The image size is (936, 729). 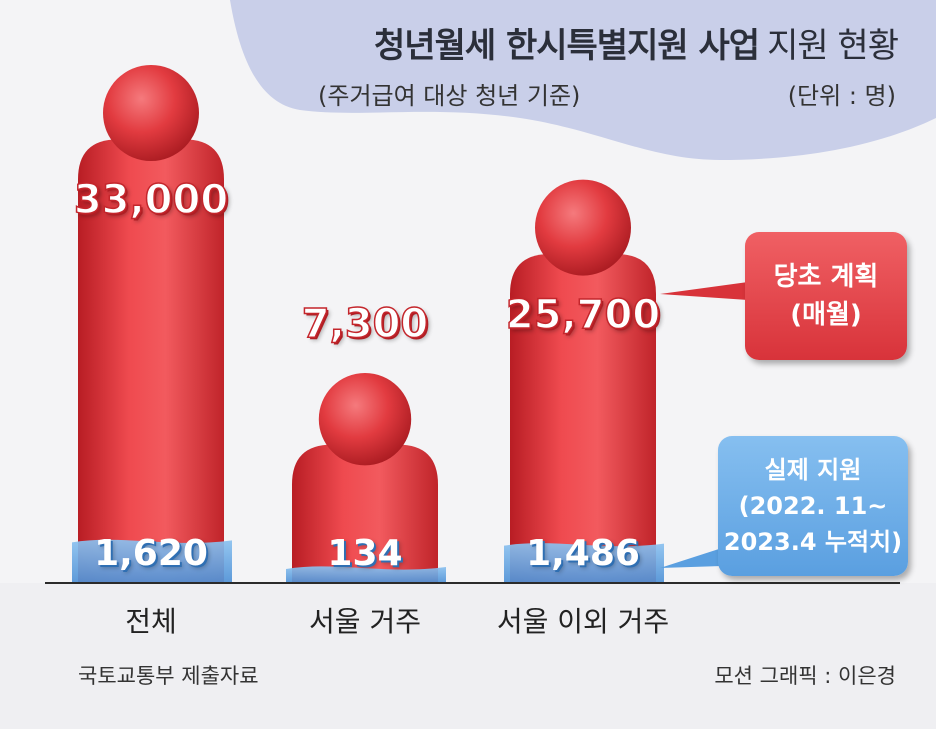 What do you see at coordinates (583, 315) in the screenshot?
I see `plan-value-label: 25,700` at bounding box center [583, 315].